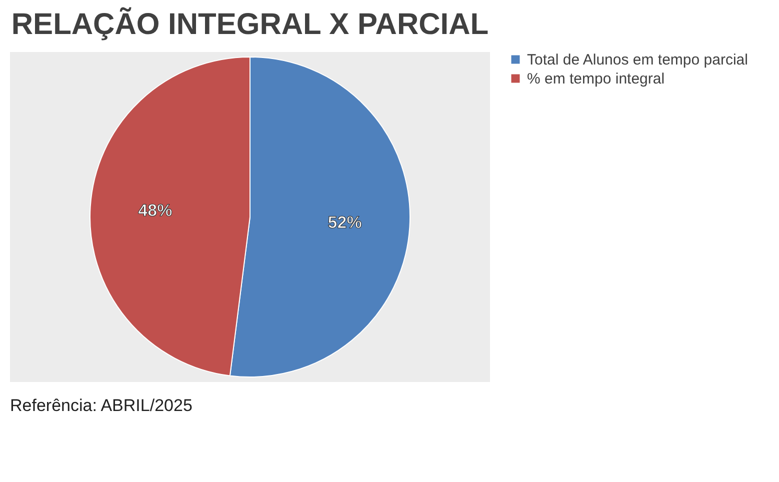 Image resolution: width=779 pixels, height=482 pixels. I want to click on legend-label: Total de Alunos em tempo parcial, so click(637, 60).